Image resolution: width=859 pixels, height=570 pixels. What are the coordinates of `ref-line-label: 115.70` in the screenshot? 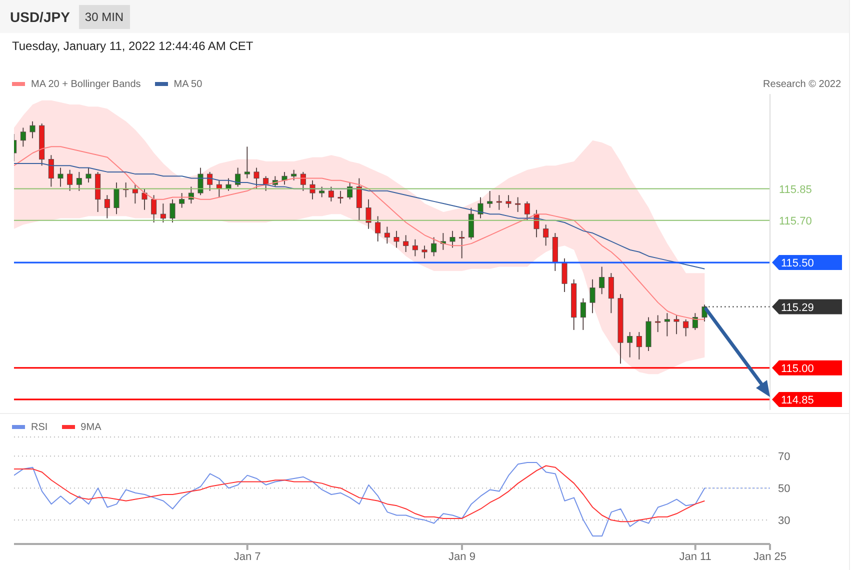 It's located at (795, 221).